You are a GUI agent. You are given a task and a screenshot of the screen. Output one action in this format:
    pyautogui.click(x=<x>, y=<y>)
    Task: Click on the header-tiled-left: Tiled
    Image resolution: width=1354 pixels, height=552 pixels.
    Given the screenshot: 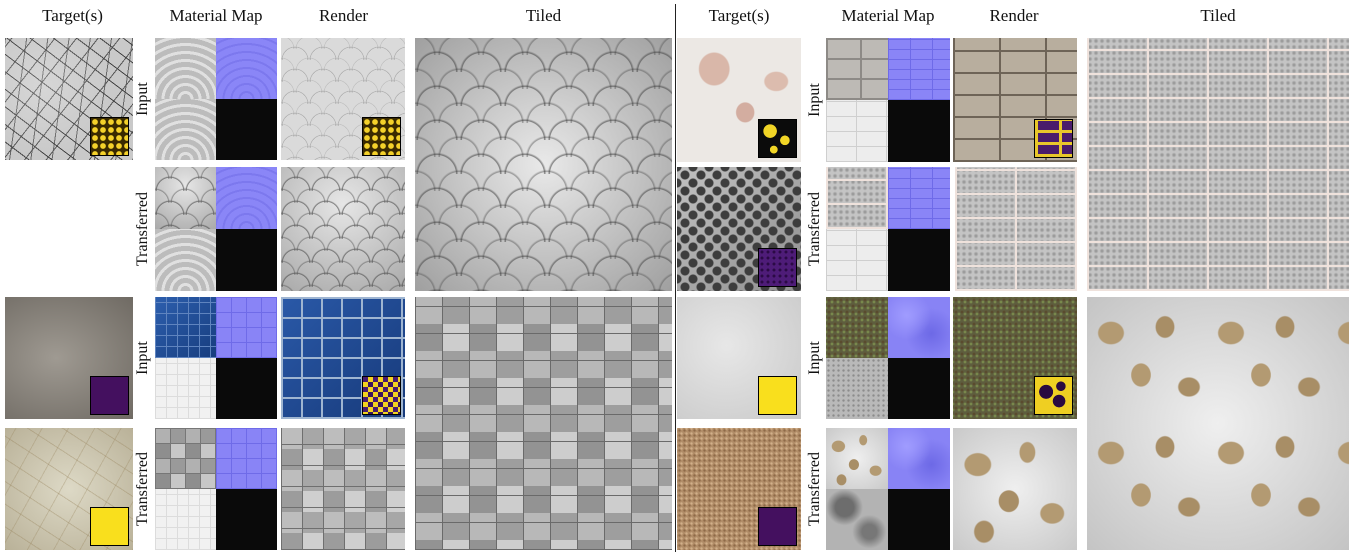 What is the action you would take?
    pyautogui.click(x=543, y=15)
    